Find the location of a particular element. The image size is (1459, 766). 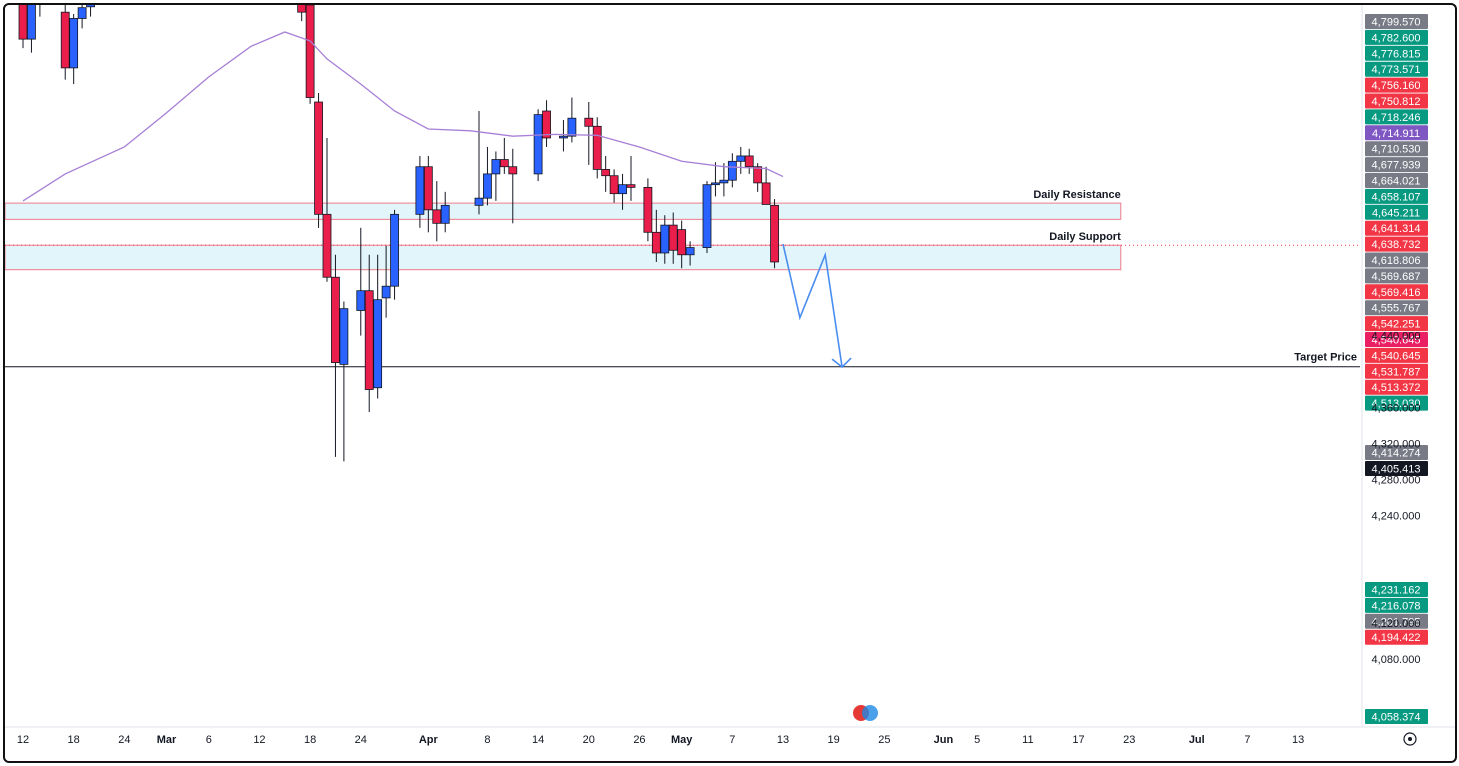

x-tick-23: Jul is located at coordinates (1197, 740).